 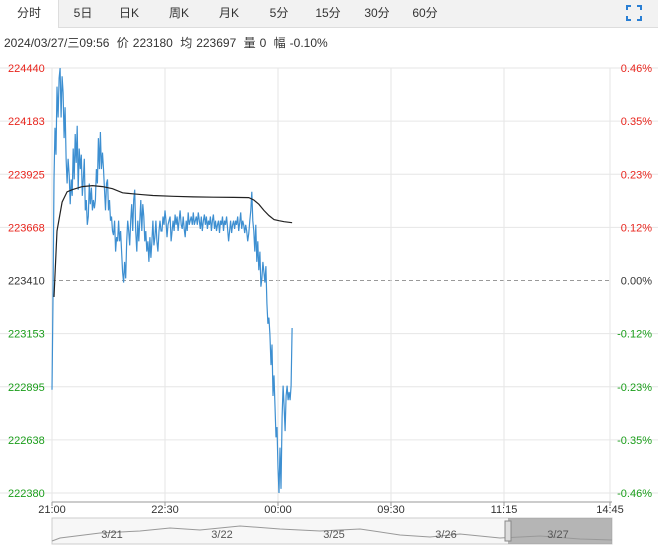 I want to click on y-tick-label-right: 0.46%, so click(x=636, y=69).